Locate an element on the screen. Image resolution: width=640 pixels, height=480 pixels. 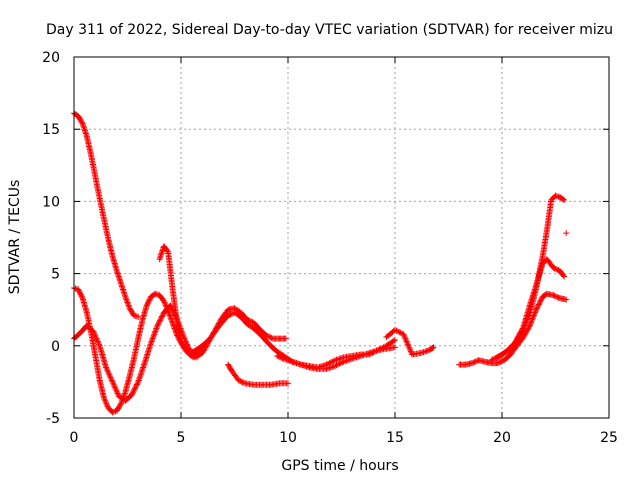
y-tick-label: 0 is located at coordinates (55, 347).